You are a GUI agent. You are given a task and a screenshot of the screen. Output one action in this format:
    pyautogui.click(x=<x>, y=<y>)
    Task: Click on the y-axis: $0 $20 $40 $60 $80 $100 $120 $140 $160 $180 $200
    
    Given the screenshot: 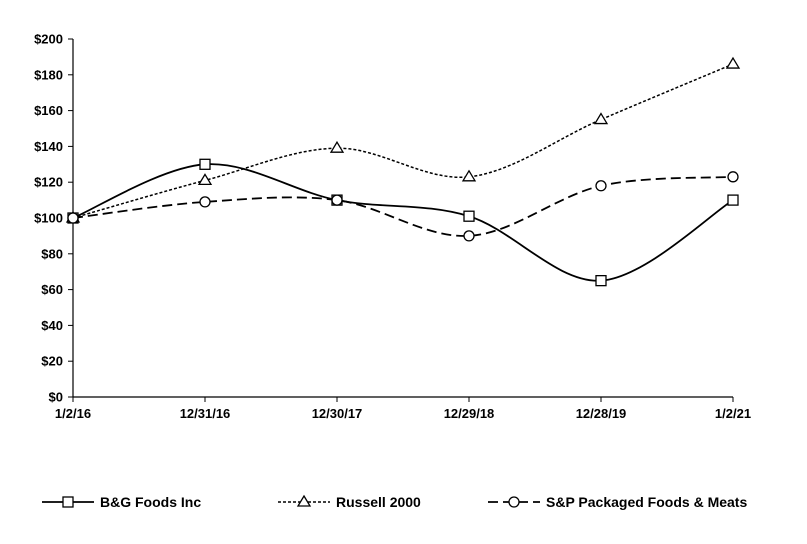 What is the action you would take?
    pyautogui.click(x=54, y=218)
    